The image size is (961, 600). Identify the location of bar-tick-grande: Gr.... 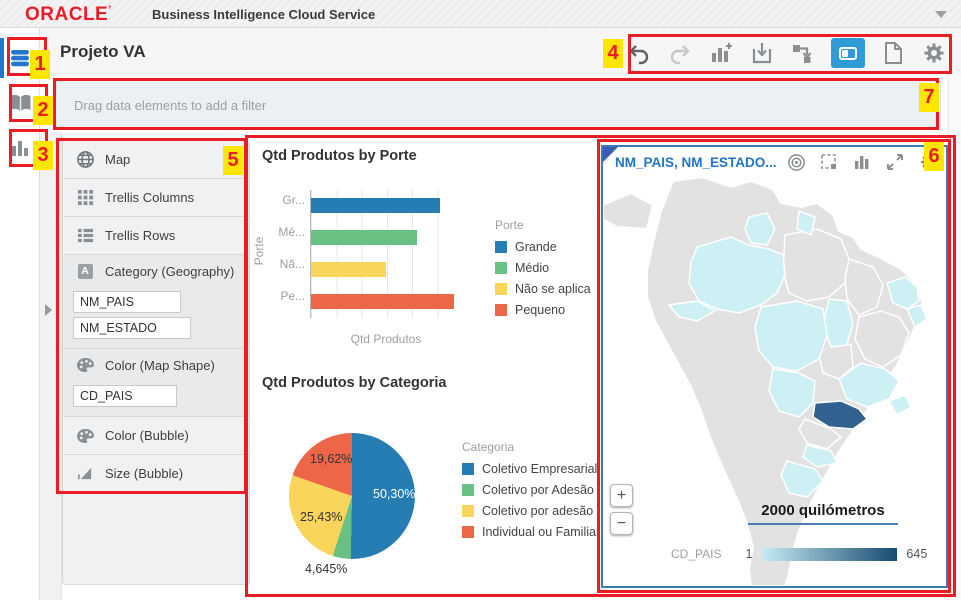
(293, 200).